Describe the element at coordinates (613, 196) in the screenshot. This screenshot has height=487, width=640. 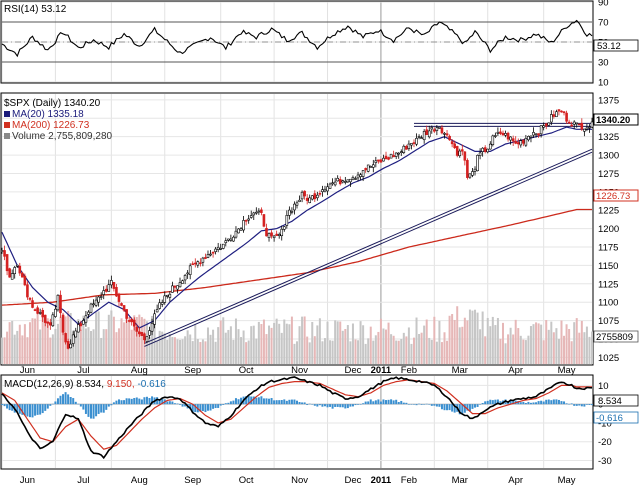
I see `ma200-badge-text: 1226.73` at that location.